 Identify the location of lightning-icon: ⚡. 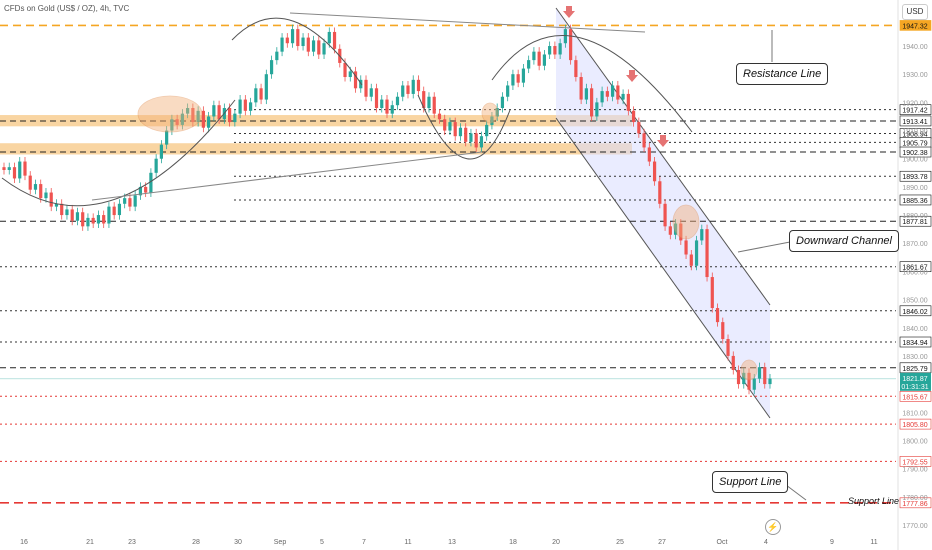
(773, 527).